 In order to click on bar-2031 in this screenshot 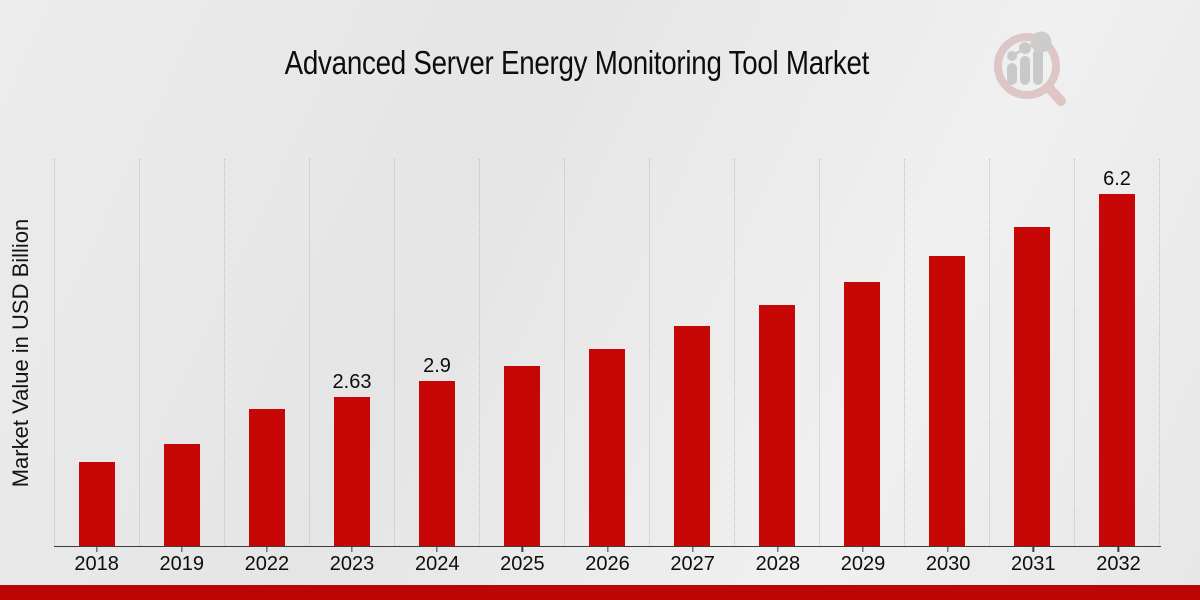, I will do `click(1032, 386)`.